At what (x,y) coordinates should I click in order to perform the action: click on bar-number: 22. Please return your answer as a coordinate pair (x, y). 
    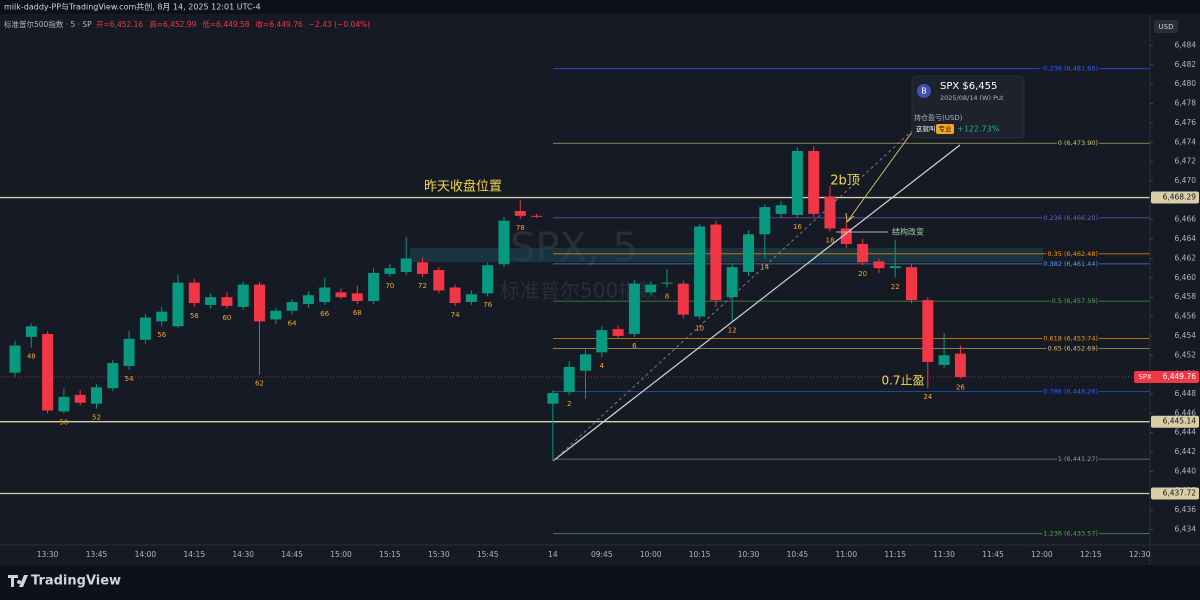
    Looking at the image, I should click on (895, 287).